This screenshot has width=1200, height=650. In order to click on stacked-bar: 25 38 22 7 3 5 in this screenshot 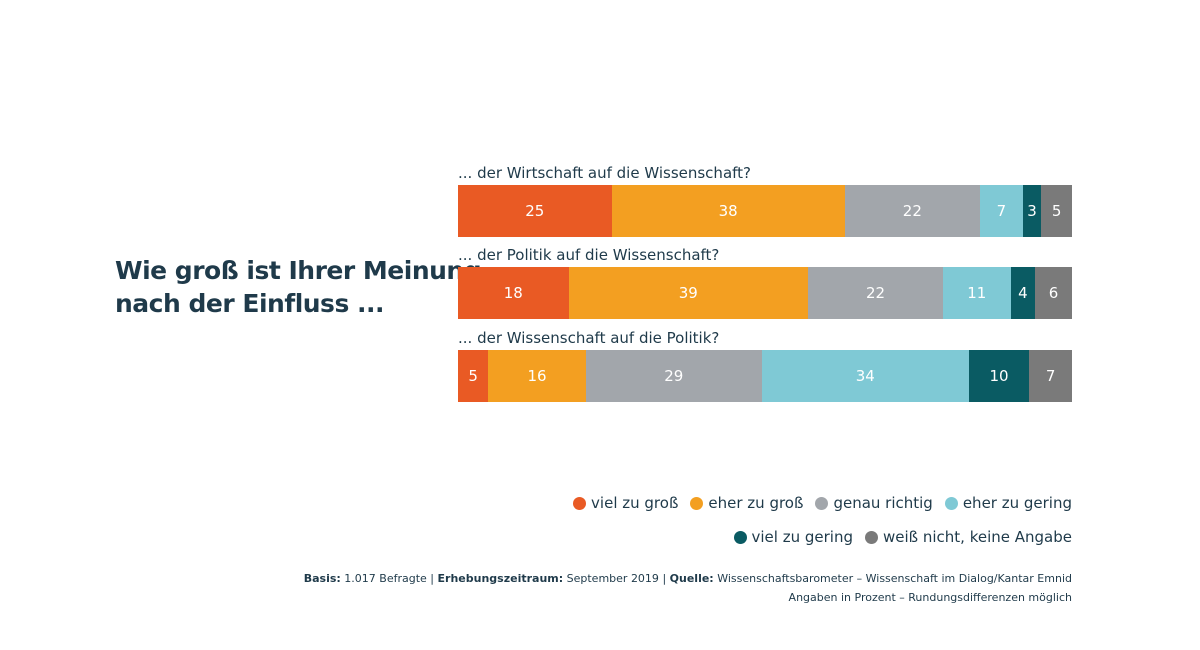, I will do `click(765, 211)`.